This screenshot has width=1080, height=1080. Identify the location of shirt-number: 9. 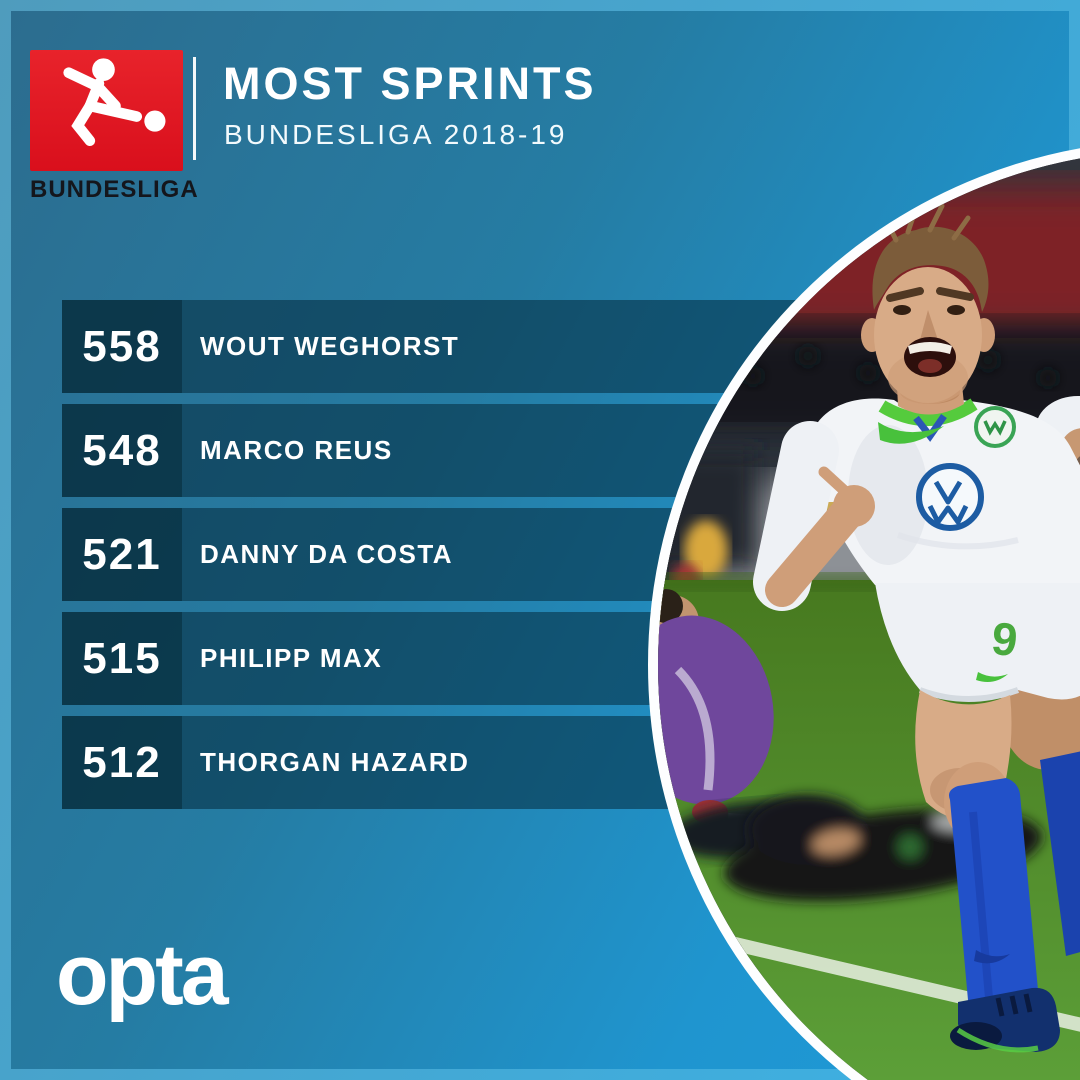
(1004, 639).